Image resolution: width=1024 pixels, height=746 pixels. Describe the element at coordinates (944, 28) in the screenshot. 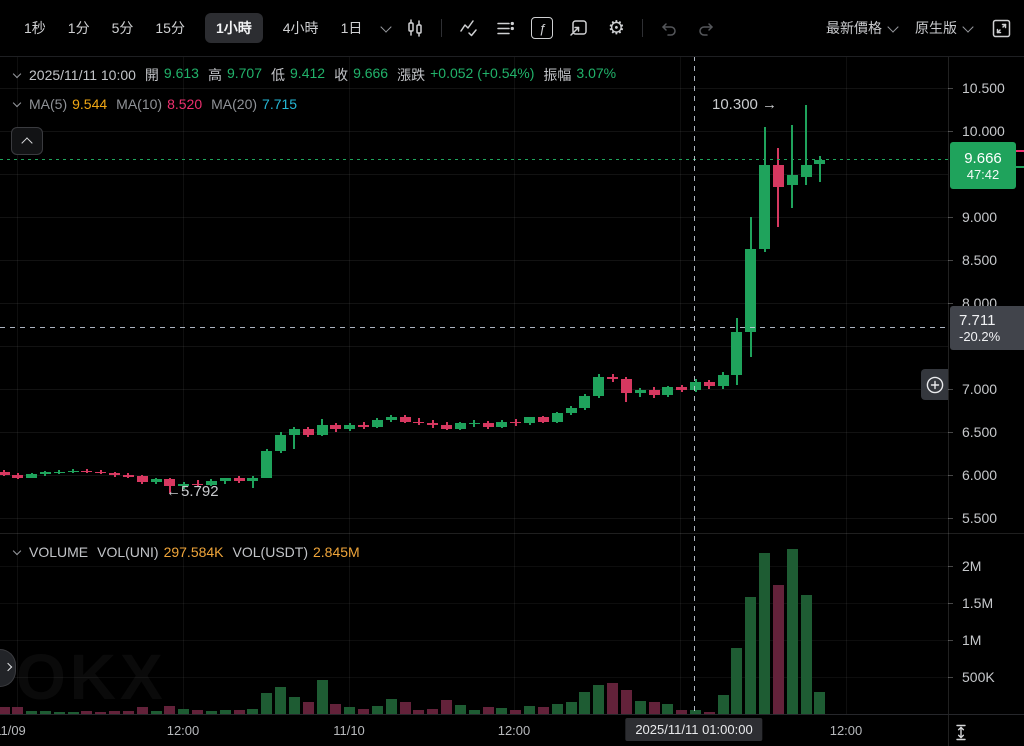

I see `chart-version-dropdown: 原生版` at that location.